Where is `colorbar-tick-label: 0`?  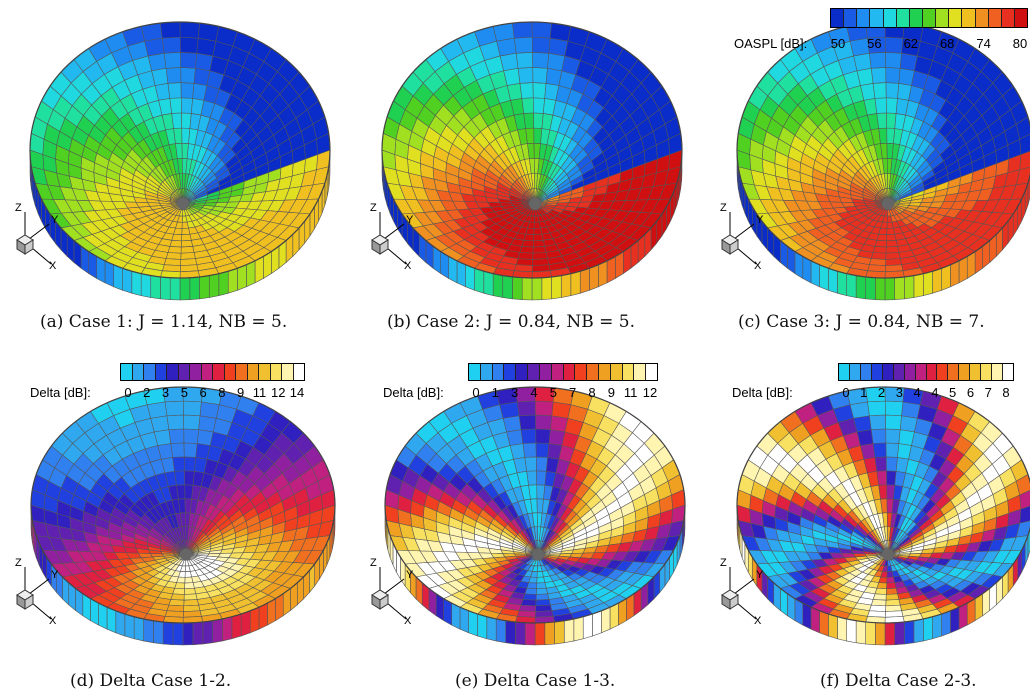 colorbar-tick-label: 0 is located at coordinates (846, 392).